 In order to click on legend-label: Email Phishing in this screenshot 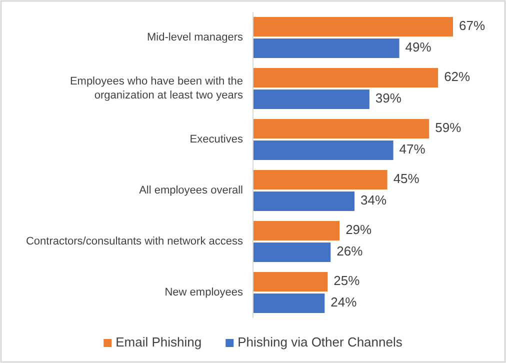, I will do `click(159, 342)`.